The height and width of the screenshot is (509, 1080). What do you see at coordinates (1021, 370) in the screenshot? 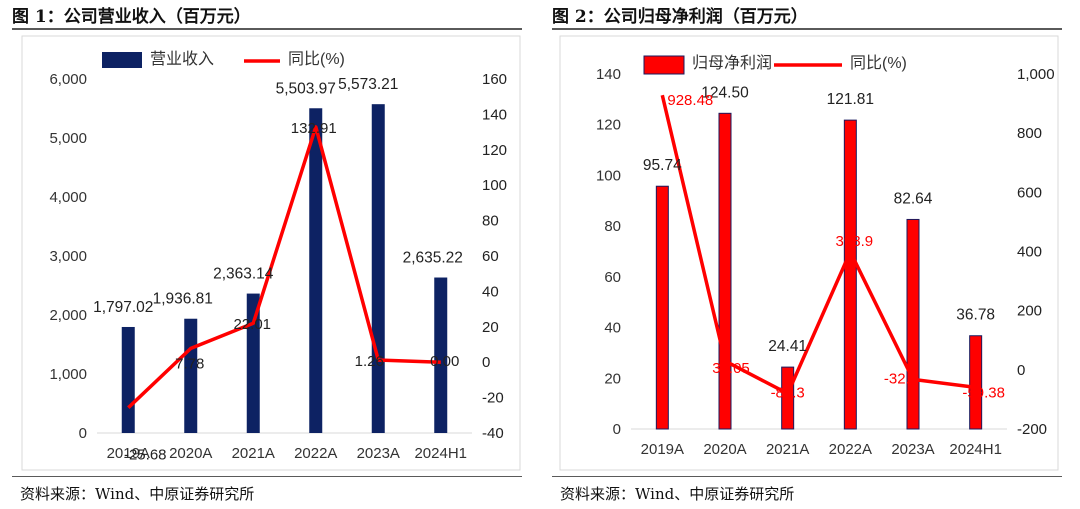
I see `profit-right-axis-tick: 0` at bounding box center [1021, 370].